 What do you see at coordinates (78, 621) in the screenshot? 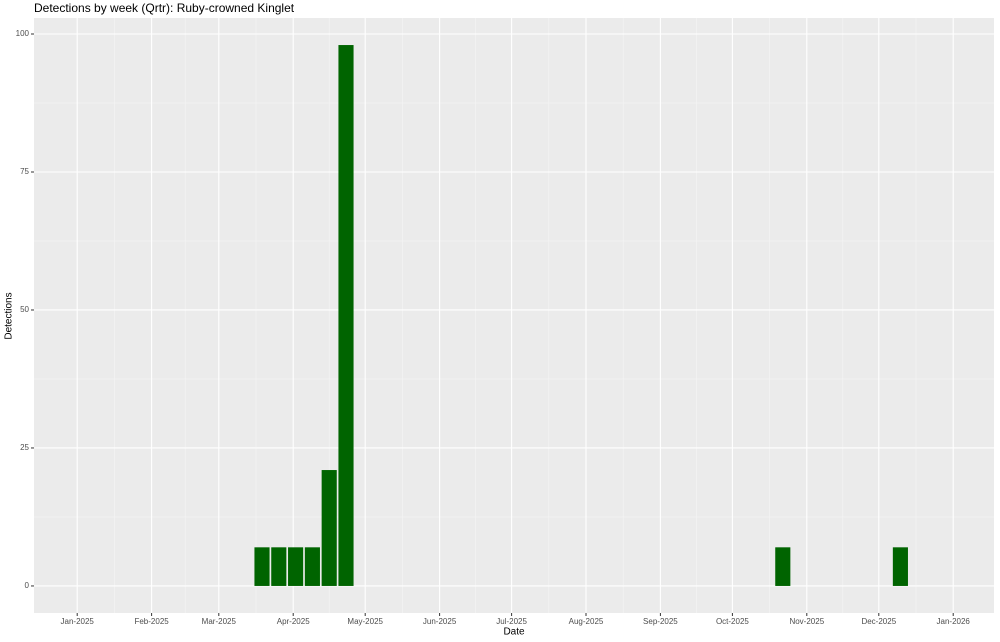
I see `x-tick-label: Jan-2025` at bounding box center [78, 621].